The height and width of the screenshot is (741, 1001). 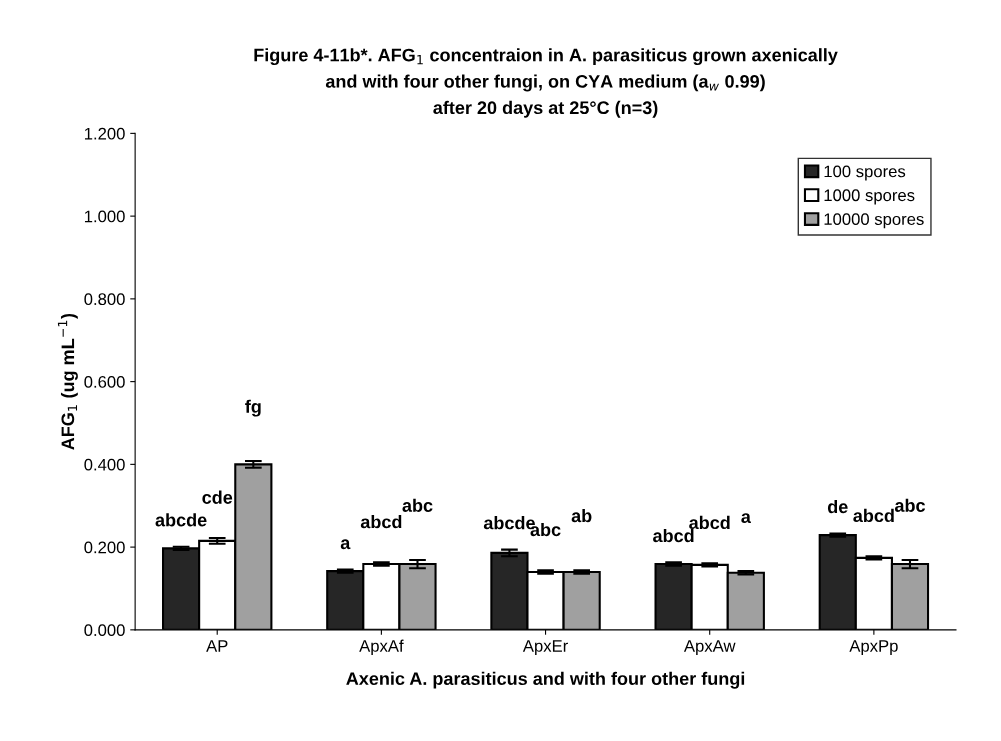 What do you see at coordinates (546, 83) in the screenshot?
I see `chart-title: Figure 4-11b*. AFG$_{1}$ concentraion in A. parasiticus grown axenically and with four other fungi, on CYA medium (a$_{w}$ 0.99) after 20 days at 25°C (n=3)` at bounding box center [546, 83].